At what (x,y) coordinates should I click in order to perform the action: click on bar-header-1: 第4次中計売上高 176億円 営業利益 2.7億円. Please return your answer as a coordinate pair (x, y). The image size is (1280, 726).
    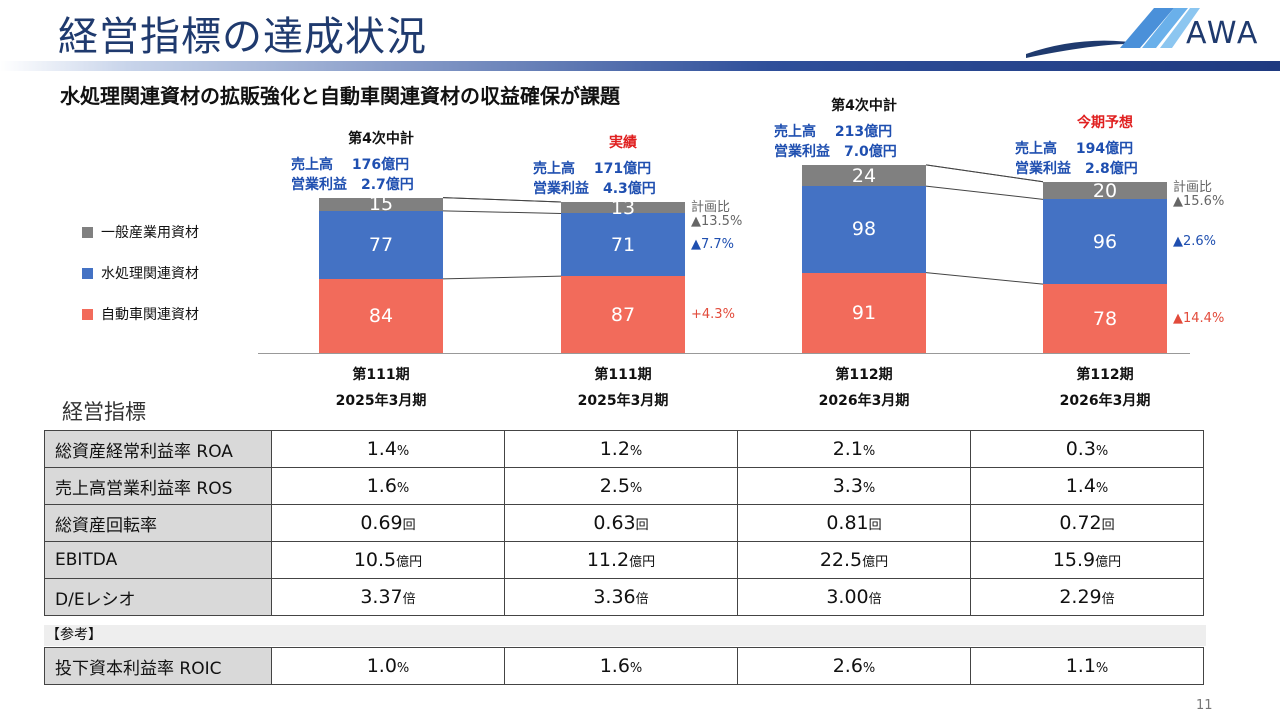
    Looking at the image, I should click on (381, 161).